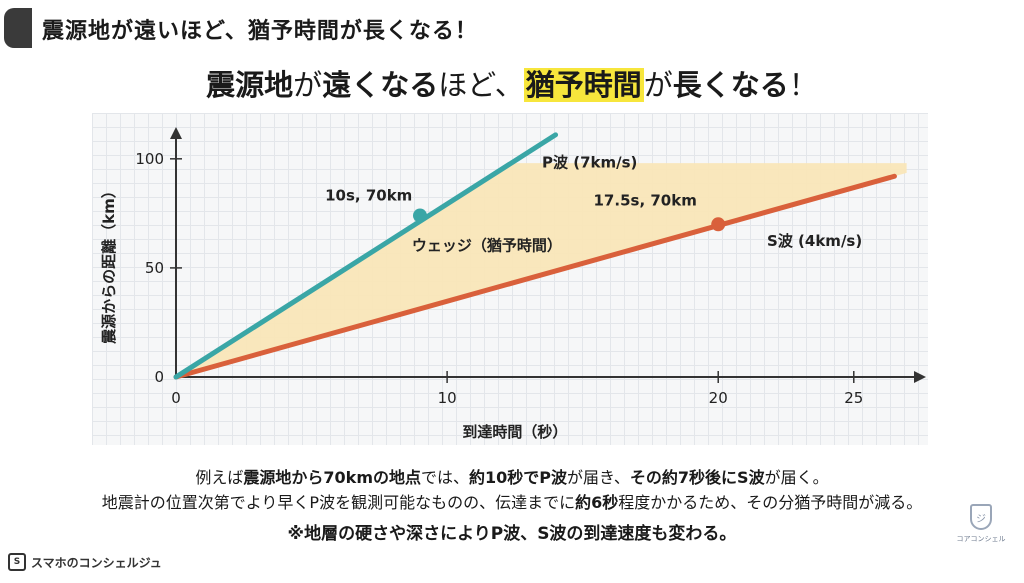 This screenshot has height=583, width=1024. I want to click on note-line-3: ※地層の硬さや深さによりP波、S波の到達速度も変わる。, so click(512, 534).